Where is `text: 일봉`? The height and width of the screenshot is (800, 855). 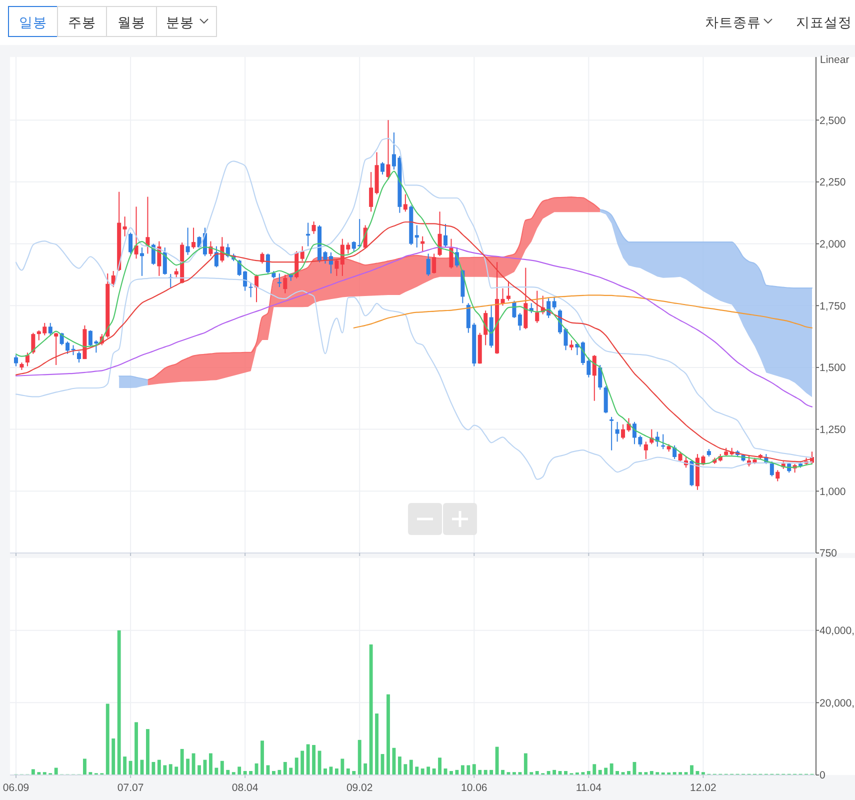 text: 일봉 is located at coordinates (33, 23).